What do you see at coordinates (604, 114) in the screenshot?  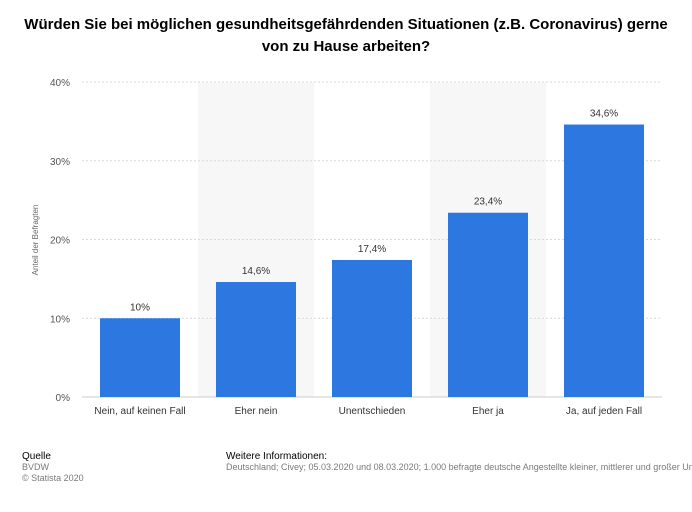 I see `data-label: 34,6%` at bounding box center [604, 114].